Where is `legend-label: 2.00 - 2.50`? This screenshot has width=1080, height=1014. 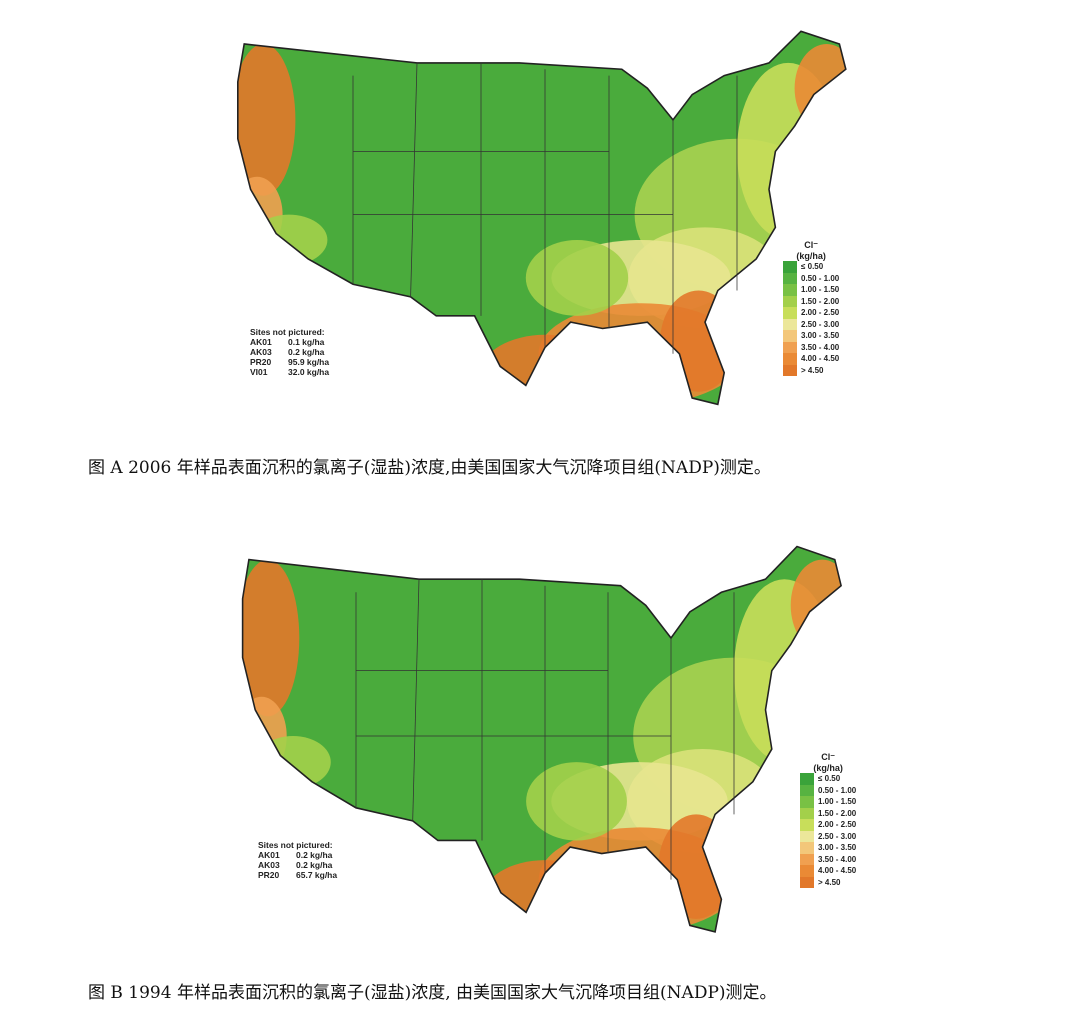
legend-label: 2.00 - 2.50 is located at coordinates (820, 313).